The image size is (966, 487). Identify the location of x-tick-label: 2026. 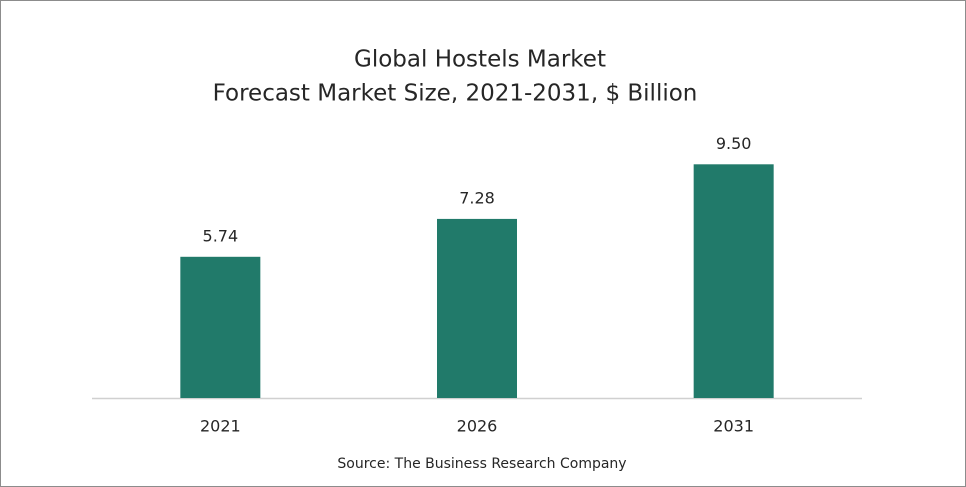
(477, 426).